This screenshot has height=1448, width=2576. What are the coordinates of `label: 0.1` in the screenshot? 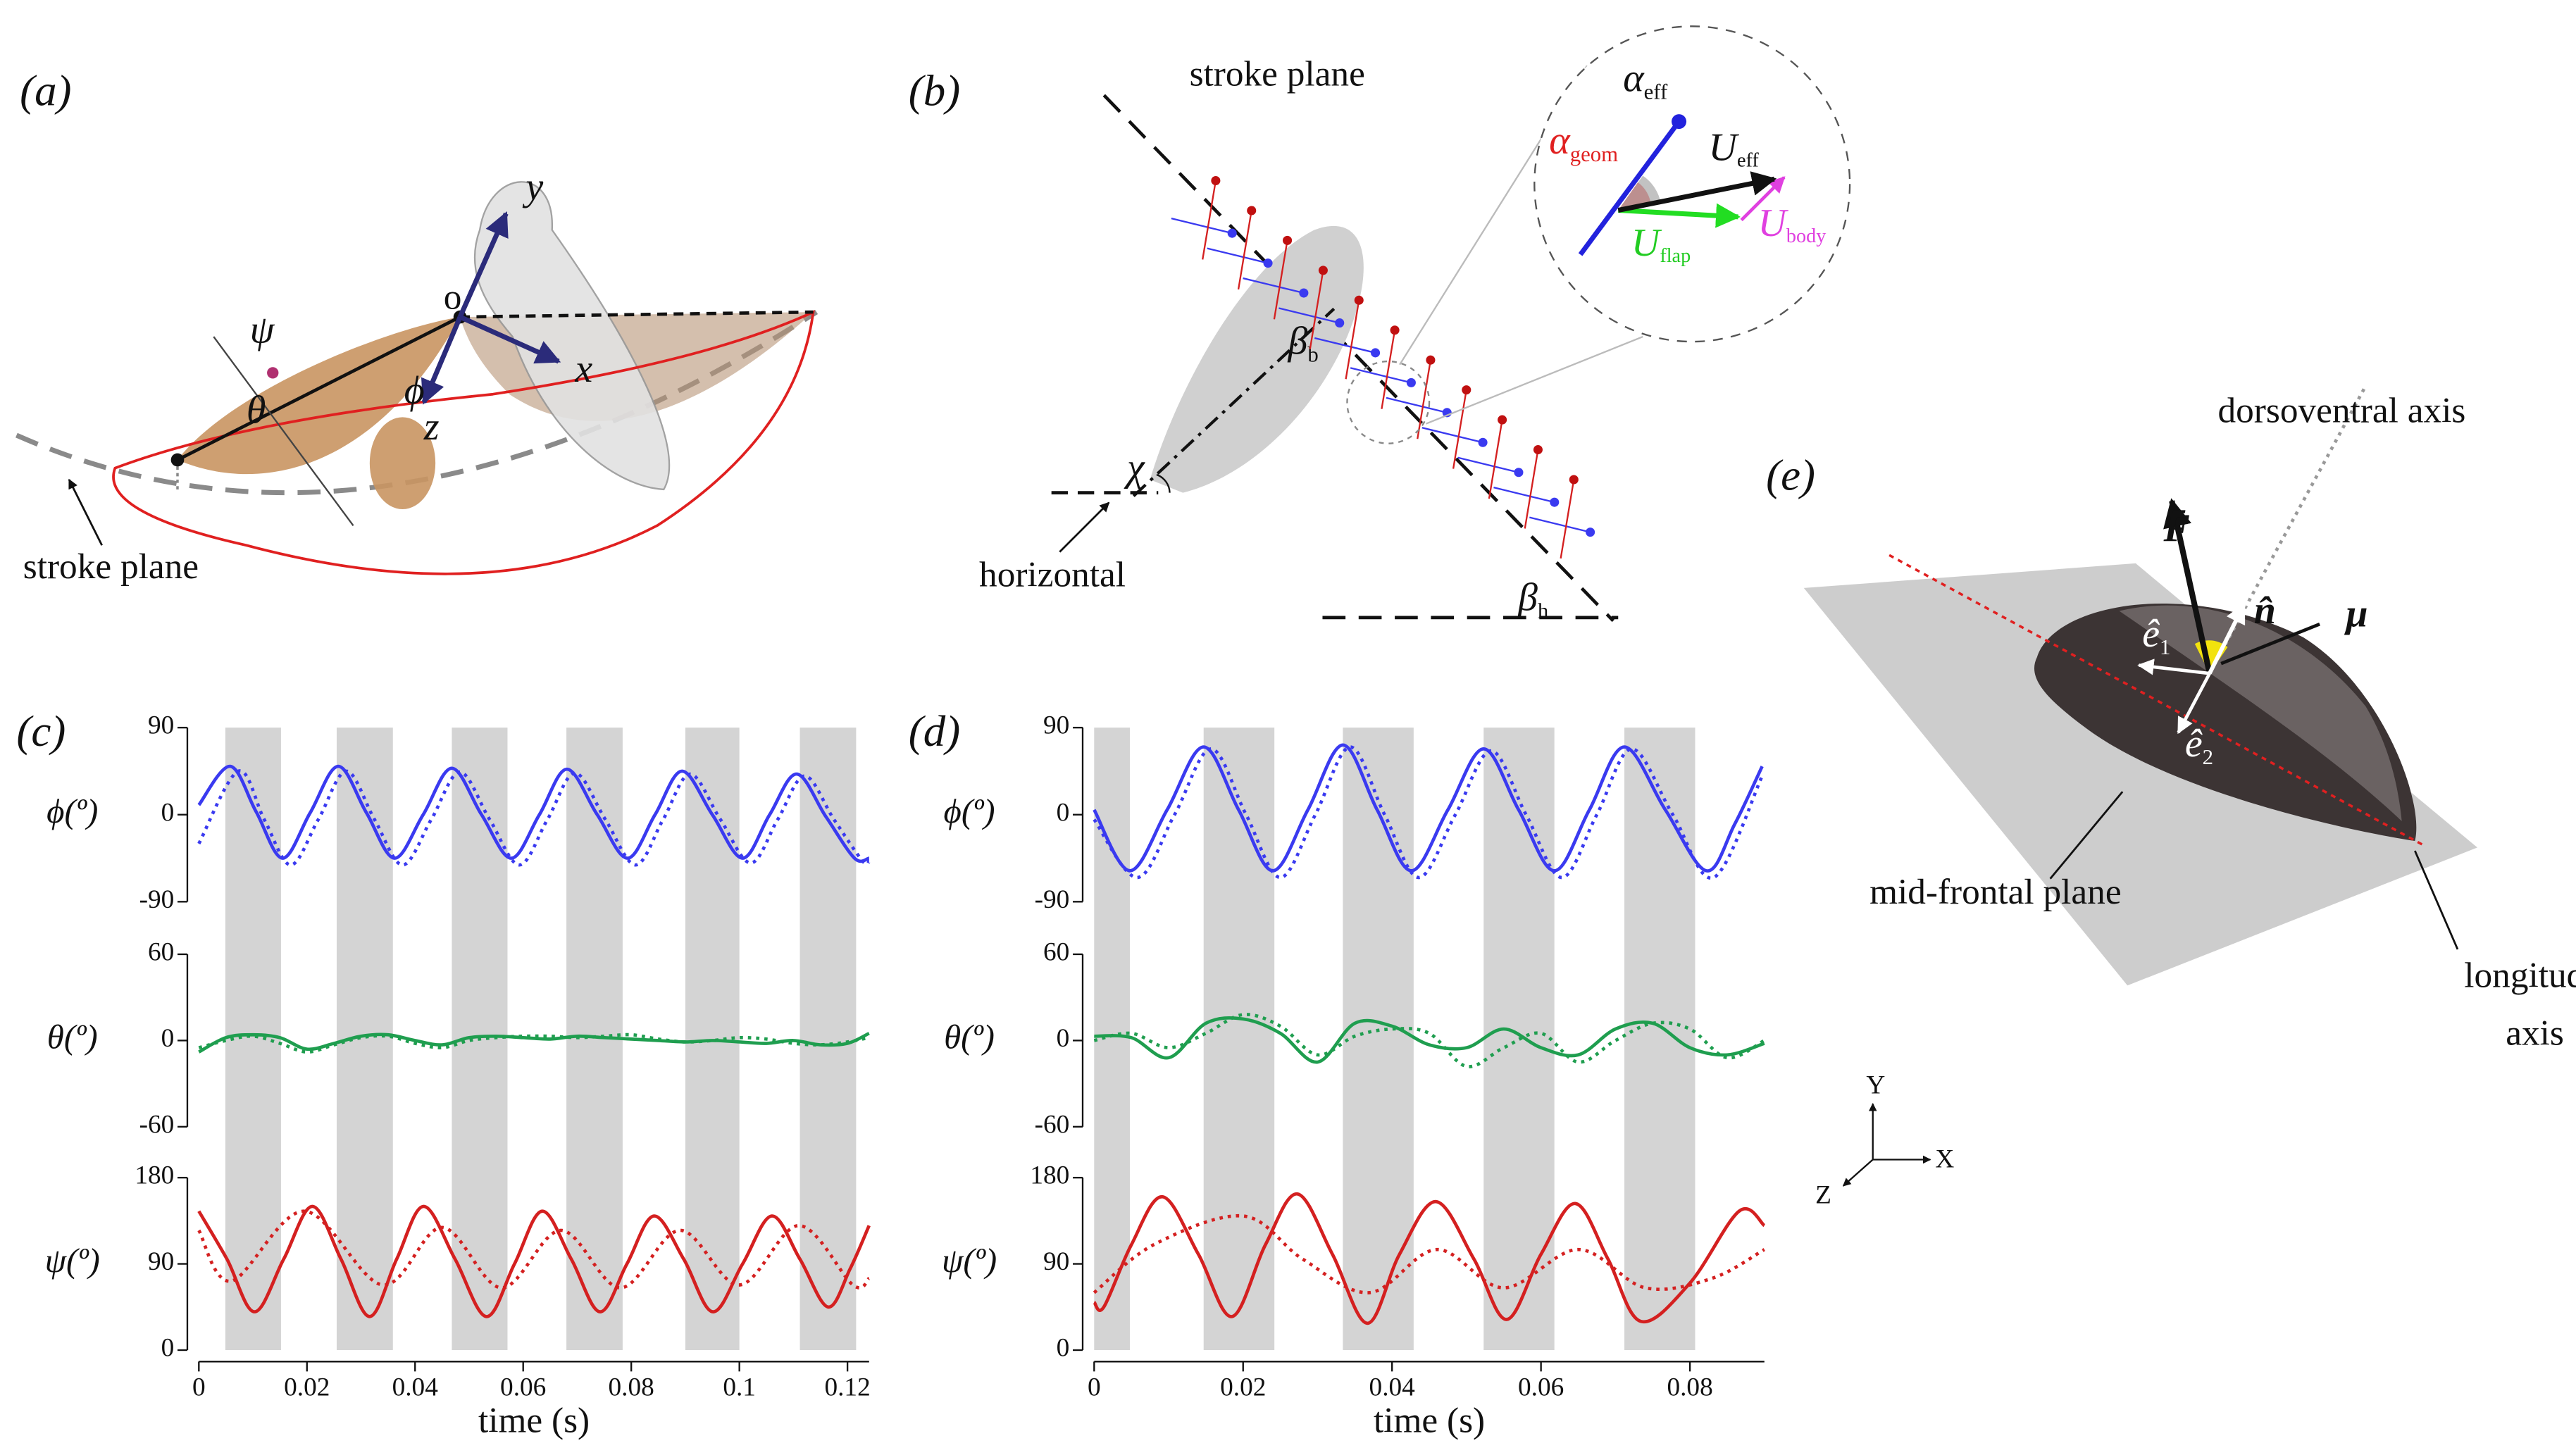 It's located at (739, 1387).